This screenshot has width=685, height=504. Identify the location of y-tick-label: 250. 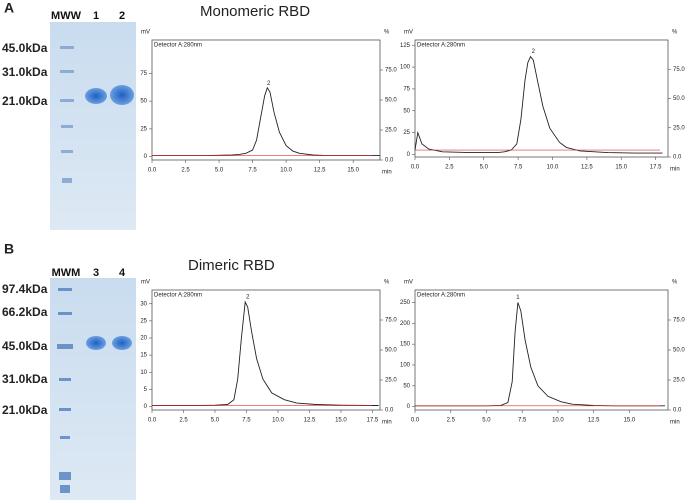
(405, 303).